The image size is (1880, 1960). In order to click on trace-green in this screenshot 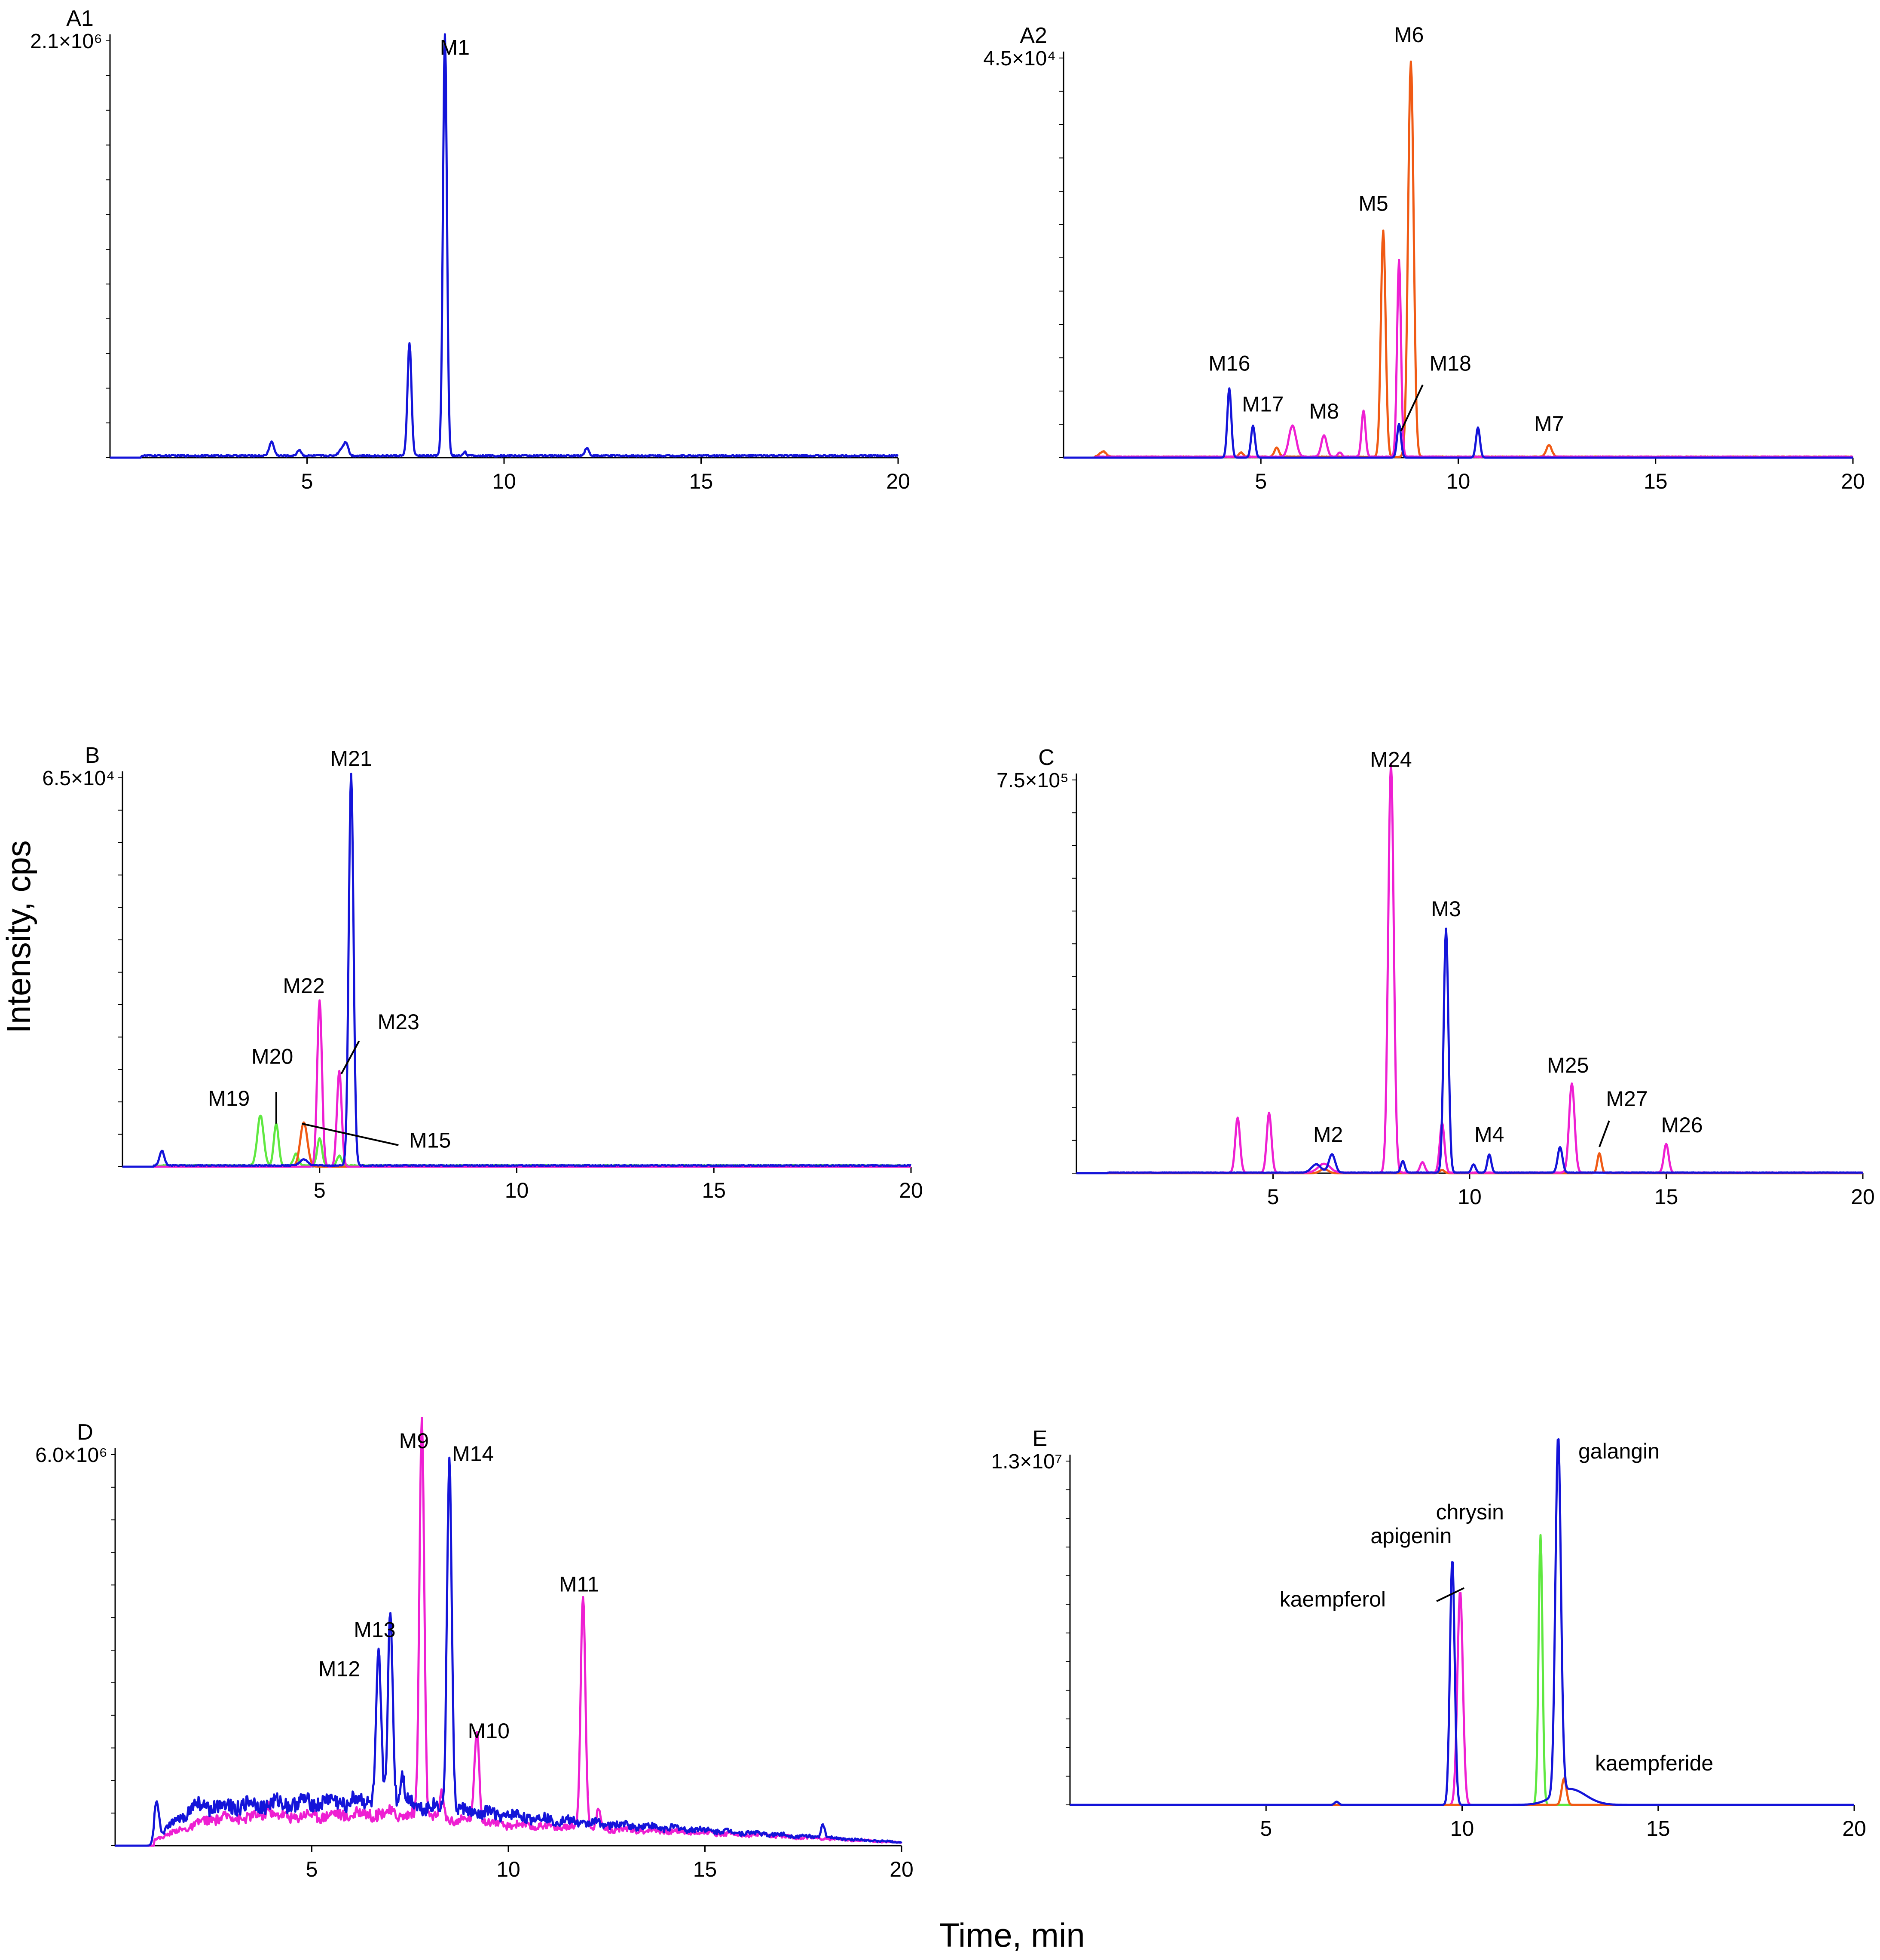, I will do `click(516, 1141)`.